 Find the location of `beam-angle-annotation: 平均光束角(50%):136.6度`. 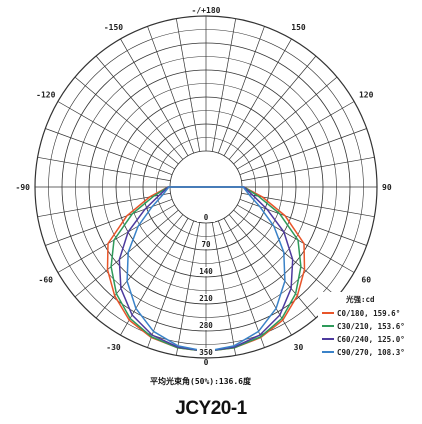

beam-angle-annotation: 平均光束角(50%):136.6度 is located at coordinates (201, 381).